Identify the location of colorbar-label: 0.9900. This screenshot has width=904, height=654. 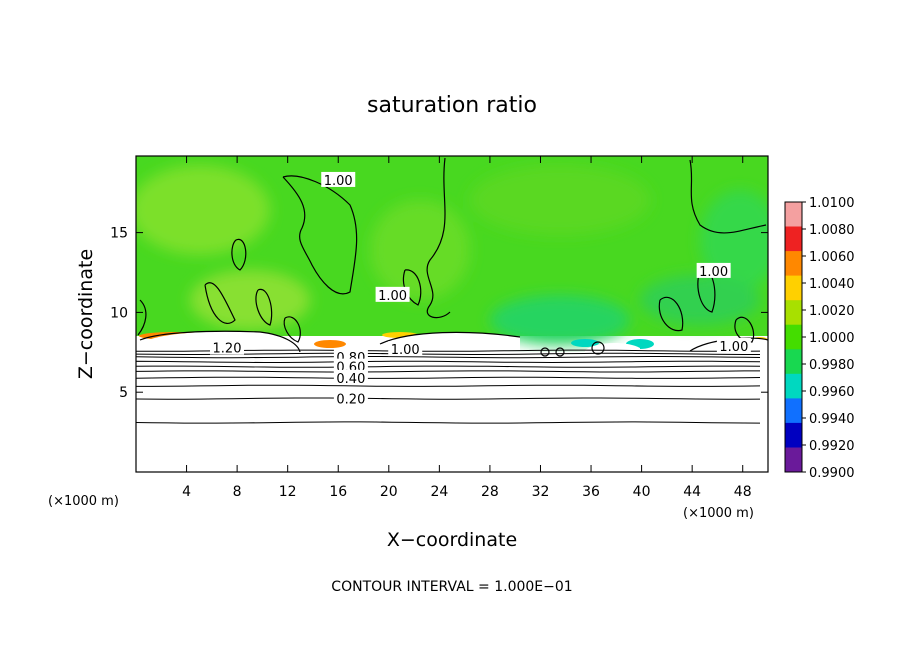
(832, 473).